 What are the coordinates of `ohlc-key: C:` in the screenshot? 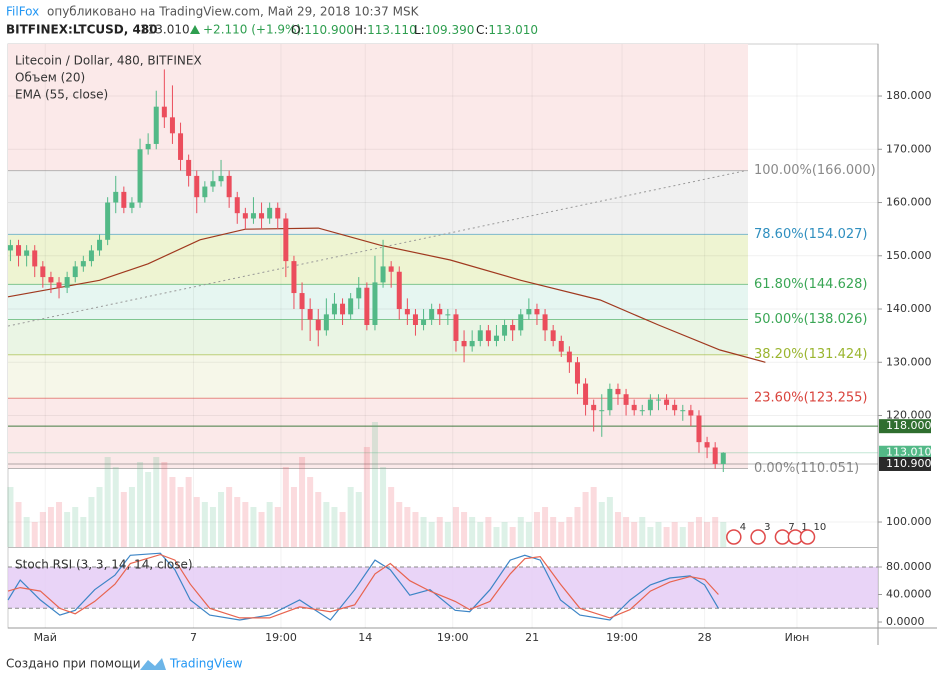 It's located at (482, 30).